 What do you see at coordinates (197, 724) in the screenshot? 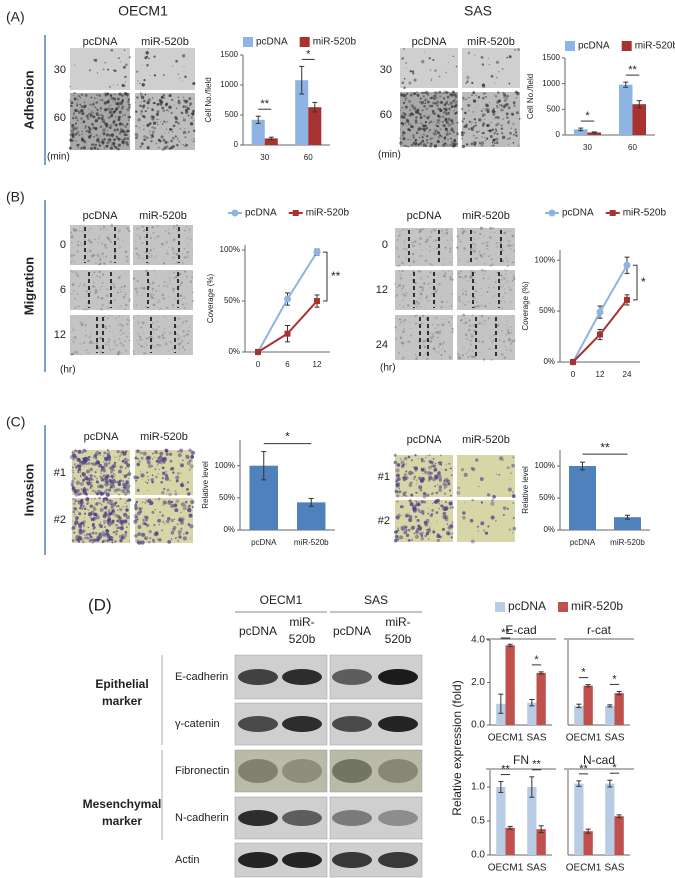
I see `protein-label: γ-catenin` at bounding box center [197, 724].